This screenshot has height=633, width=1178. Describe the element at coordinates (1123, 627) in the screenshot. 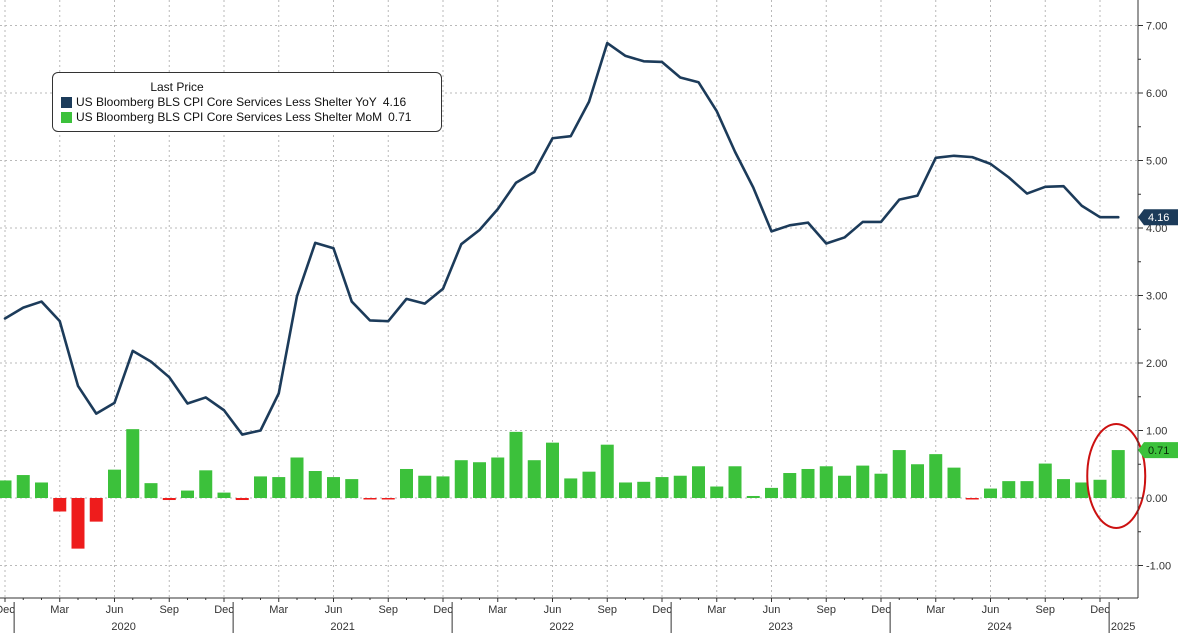

I see `x-year-label: 2025` at that location.